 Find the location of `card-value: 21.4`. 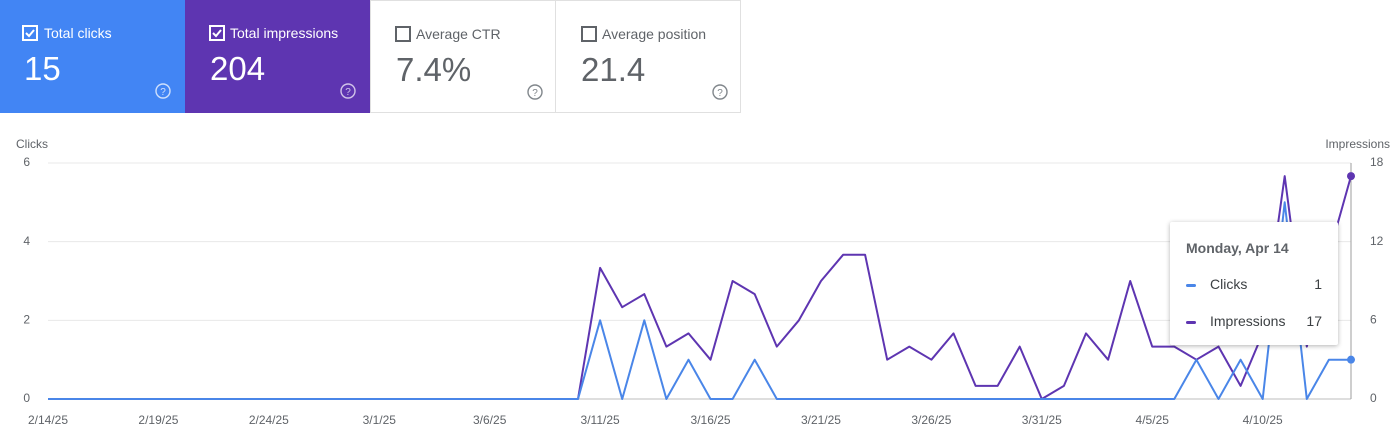

card-value: 21.4 is located at coordinates (613, 69).